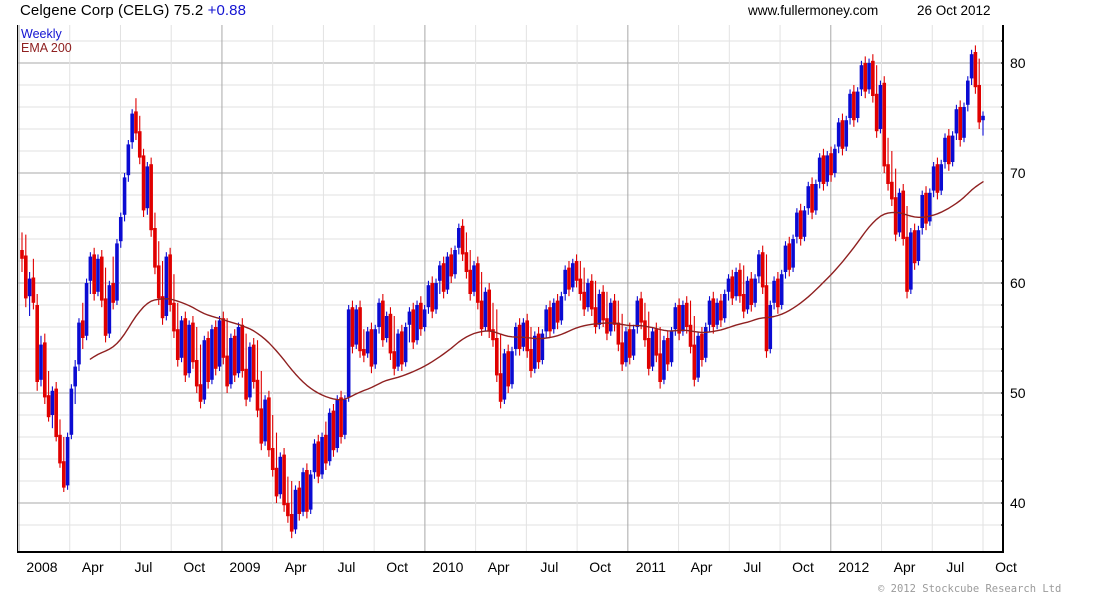 Image resolution: width=1100 pixels, height=600 pixels. I want to click on instrument-title: Celgene Corp (CELG) 75.2 +0.88, so click(133, 10).